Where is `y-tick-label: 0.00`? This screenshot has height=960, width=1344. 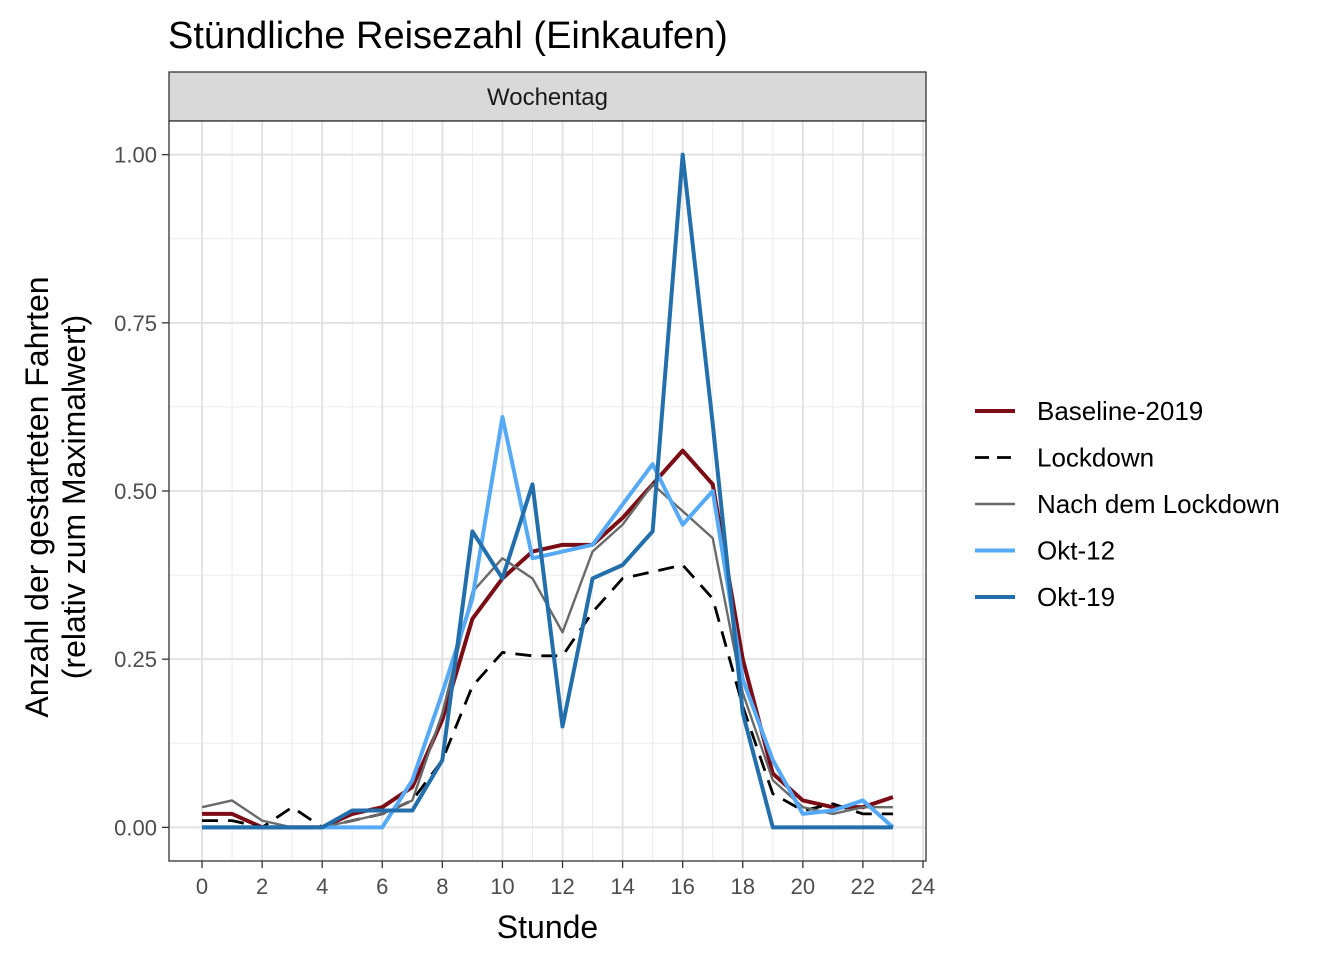
y-tick-label: 0.00 is located at coordinates (135, 827).